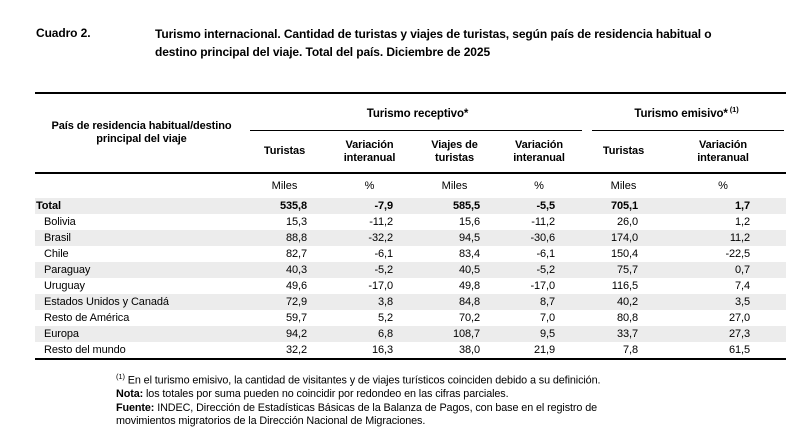 This screenshot has height=433, width=800. What do you see at coordinates (411, 206) in the screenshot?
I see `table-row: Total 535,8 -7,9 585,5 -5,5 705,1 1,7` at bounding box center [411, 206].